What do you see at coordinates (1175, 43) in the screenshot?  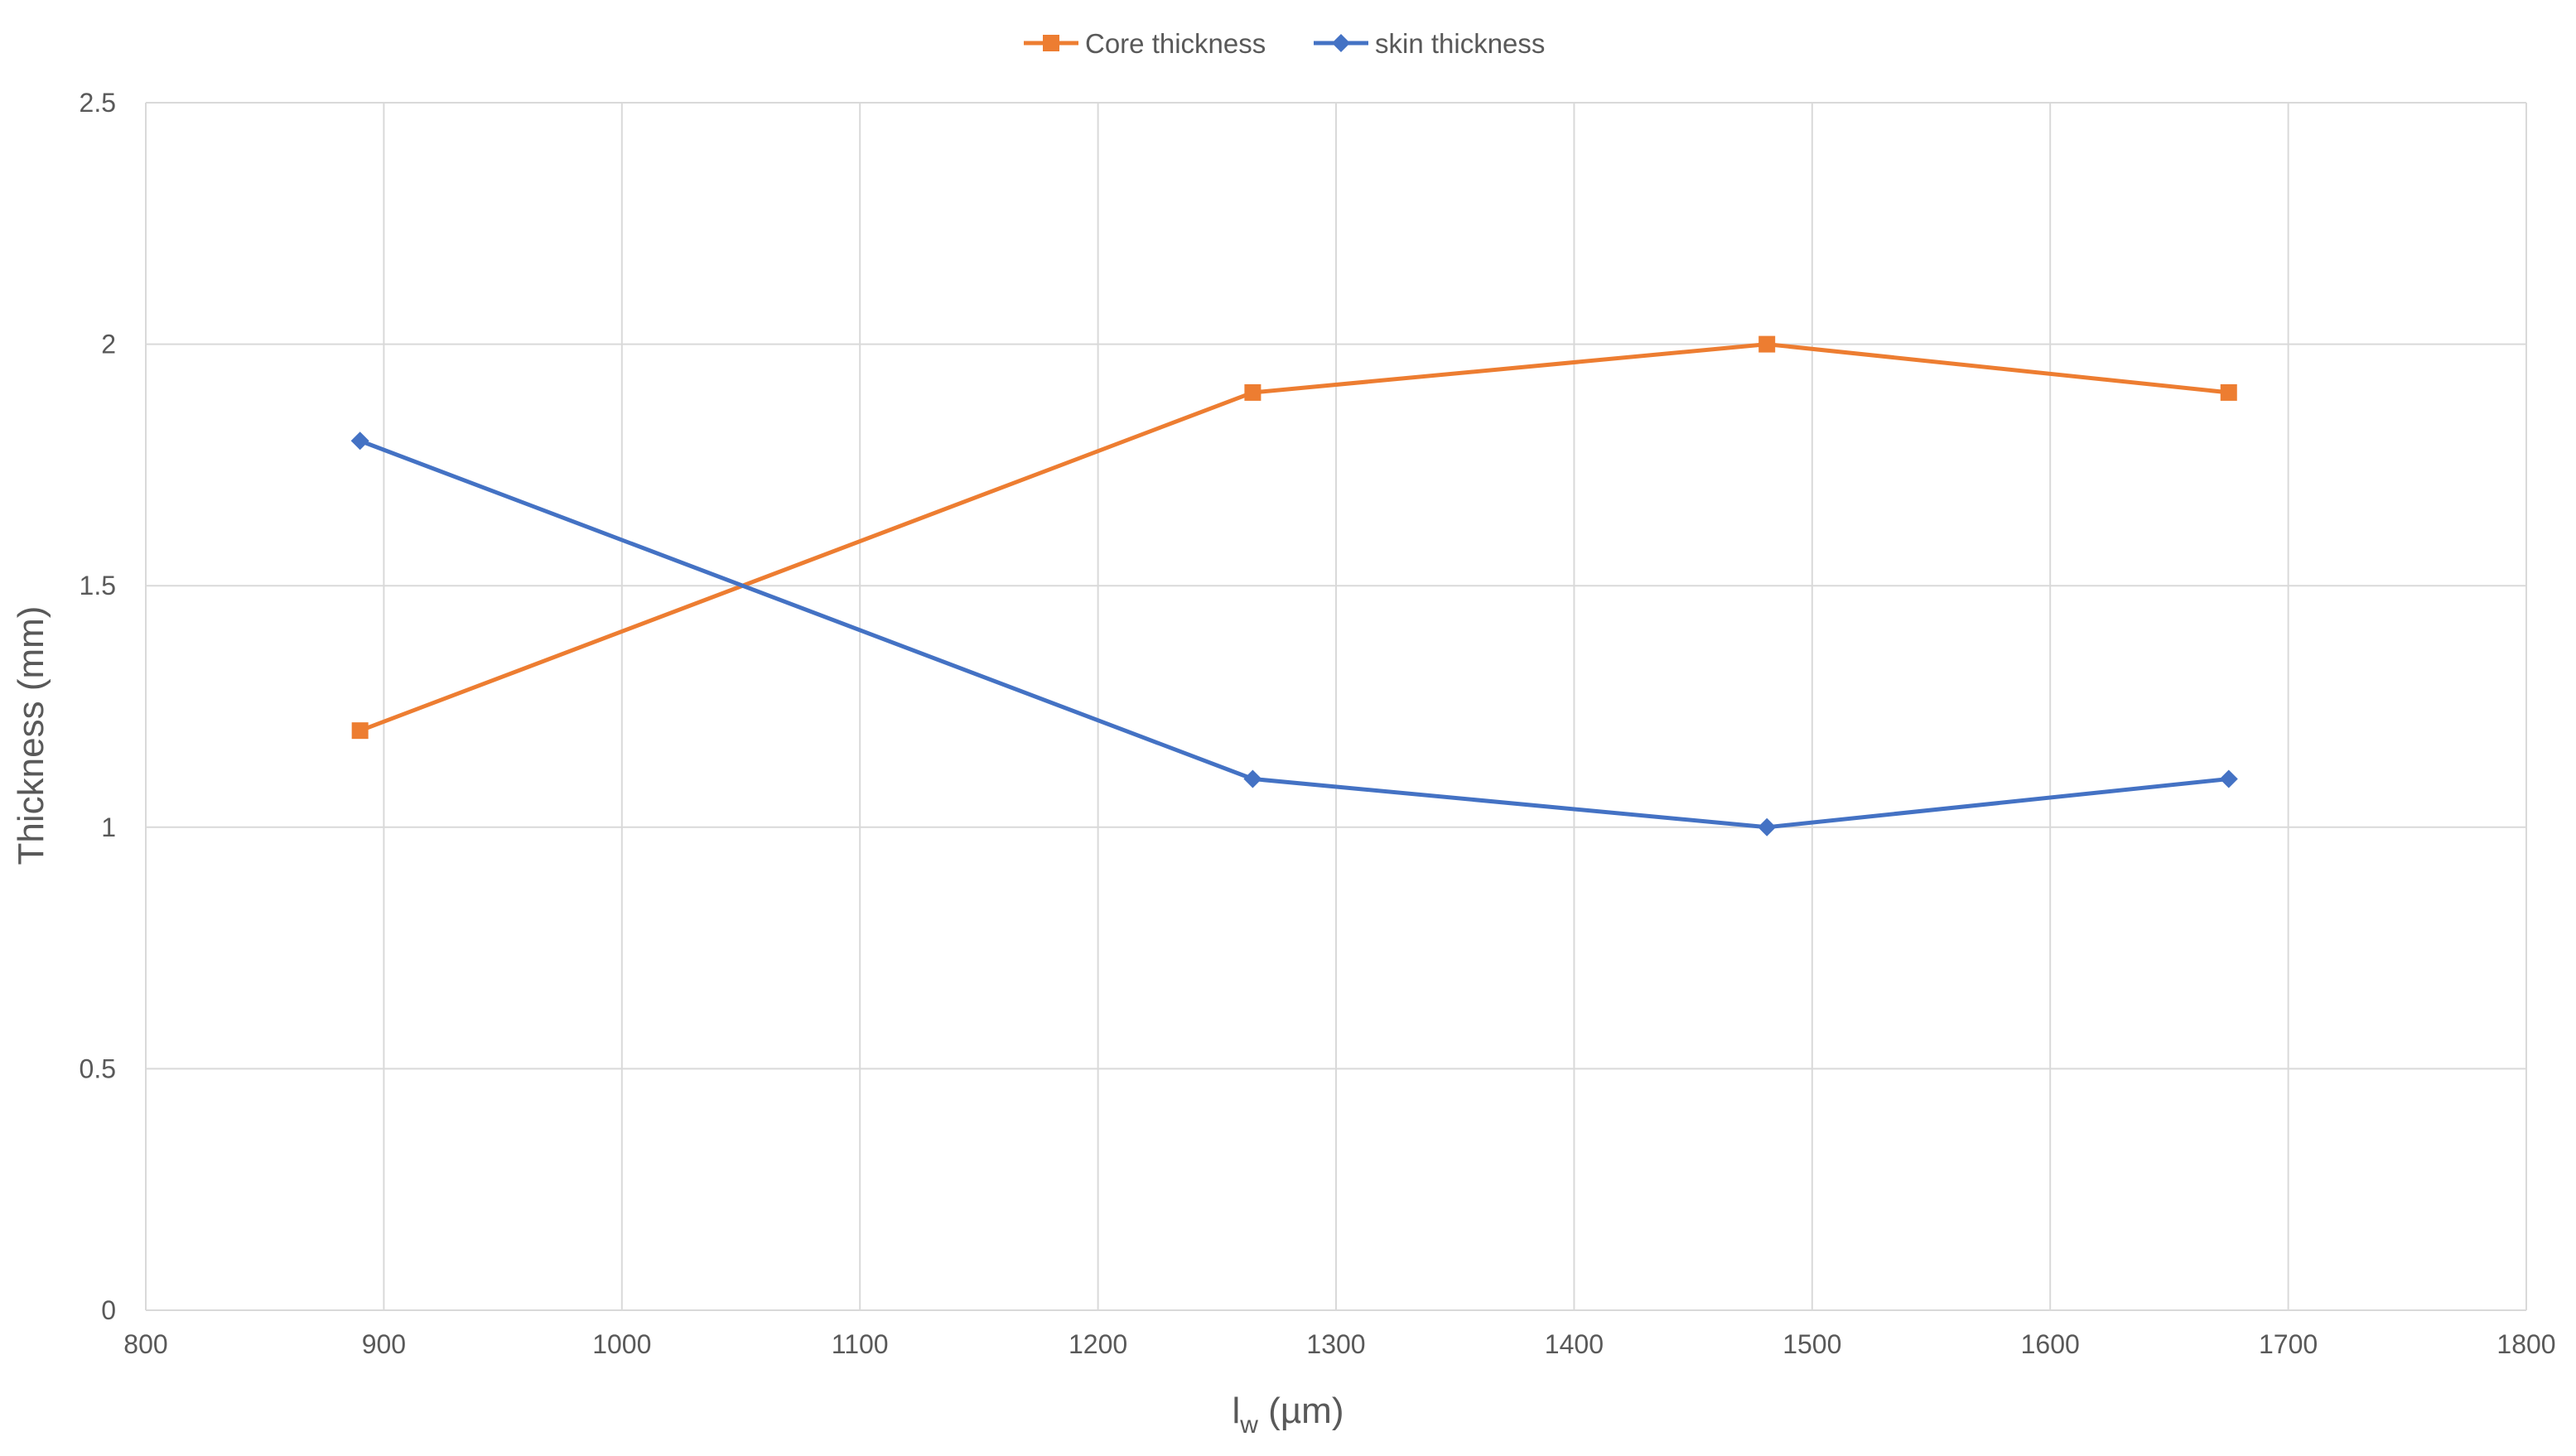 I see `legend-label: Core thickness` at bounding box center [1175, 43].